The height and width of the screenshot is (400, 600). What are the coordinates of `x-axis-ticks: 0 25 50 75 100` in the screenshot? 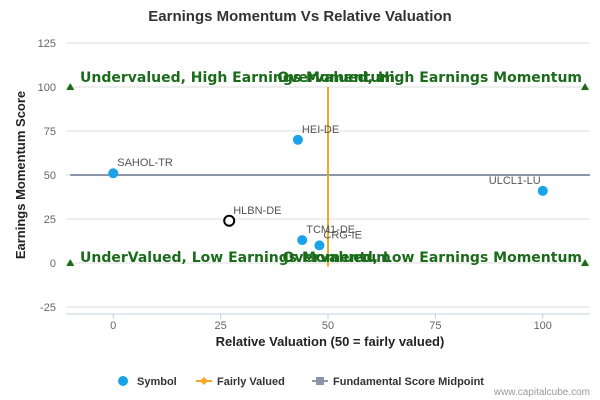 It's located at (328, 322).